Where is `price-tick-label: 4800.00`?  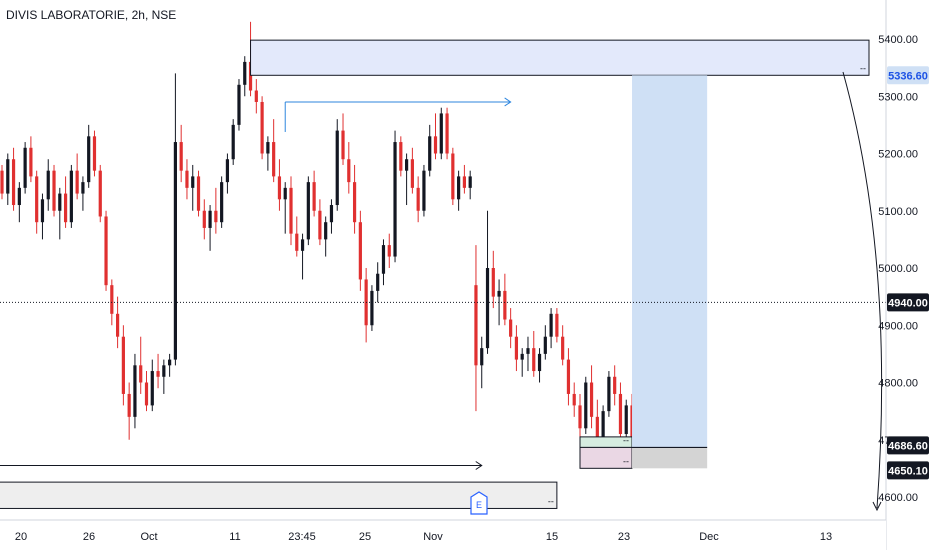
price-tick-label: 4800.00 is located at coordinates (898, 384).